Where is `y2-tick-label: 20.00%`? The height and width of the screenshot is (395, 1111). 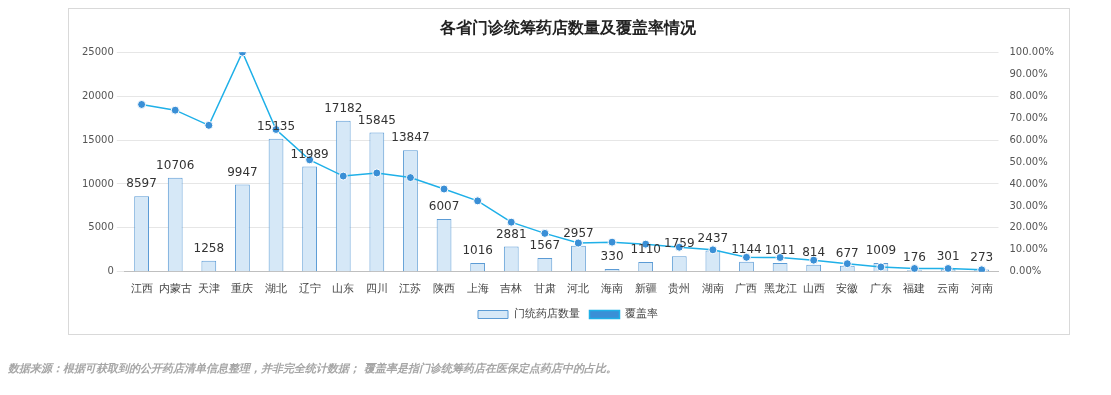
y2-tick-label: 20.00% is located at coordinates (1028, 227).